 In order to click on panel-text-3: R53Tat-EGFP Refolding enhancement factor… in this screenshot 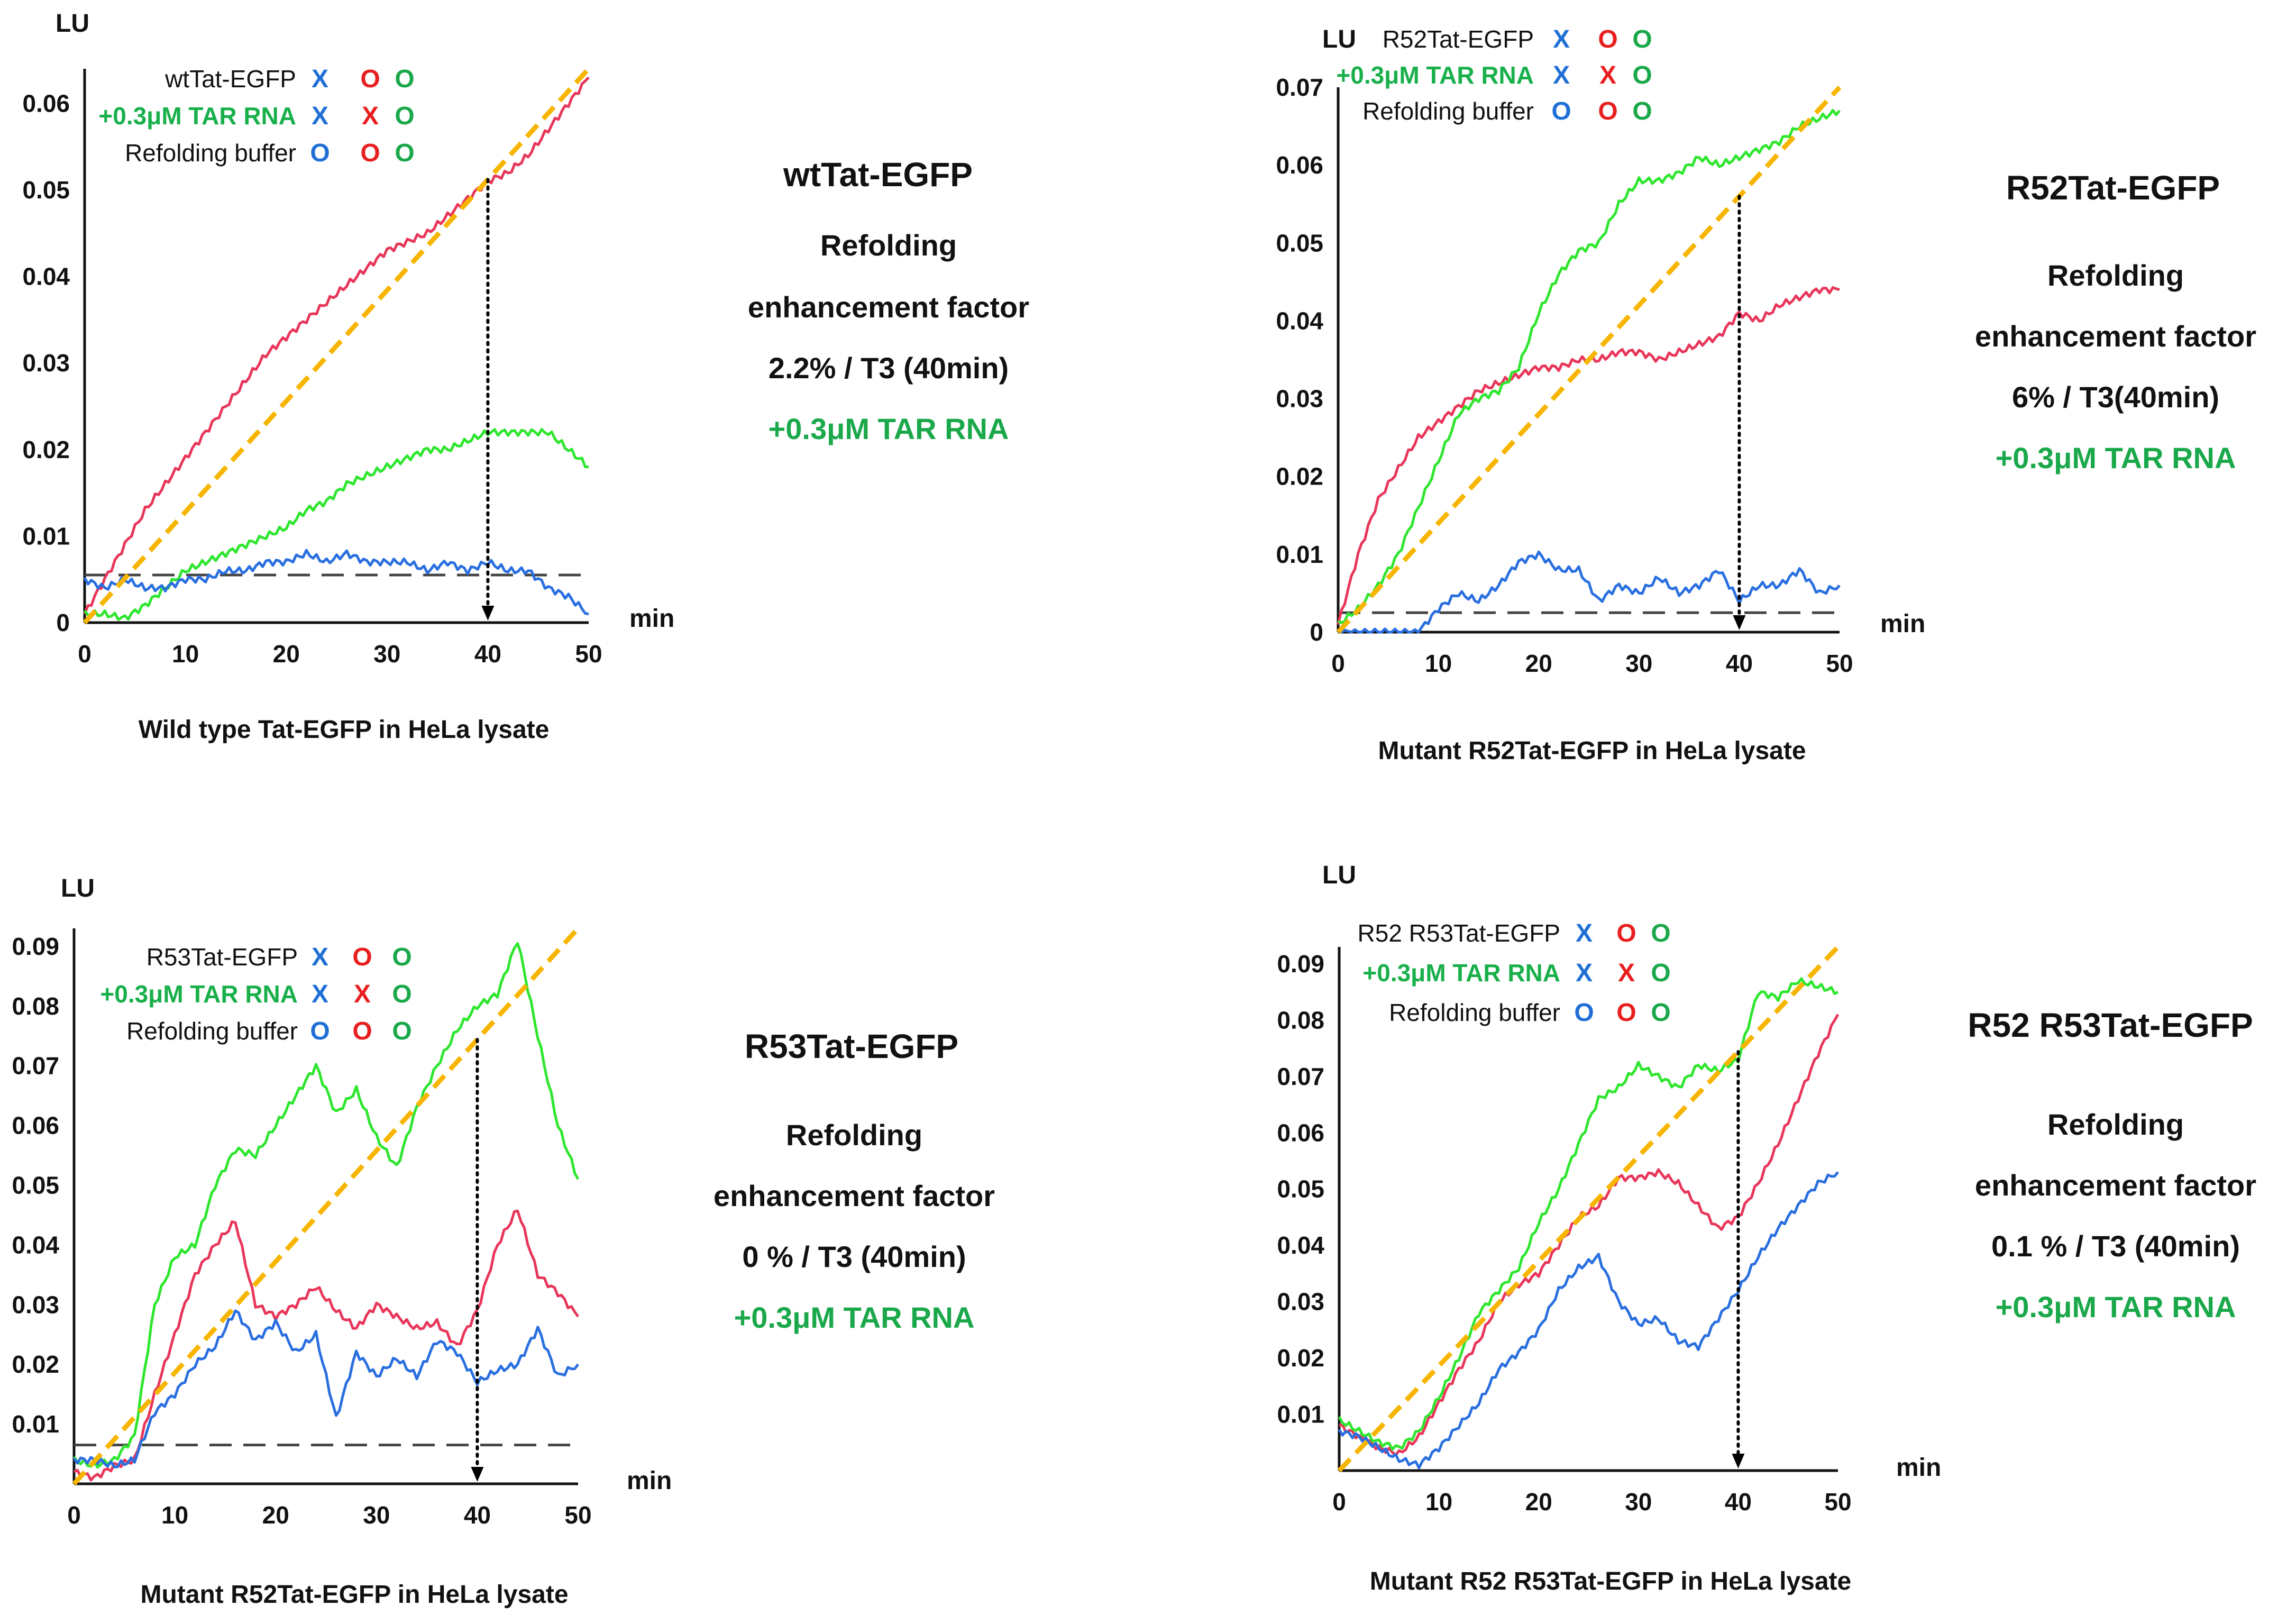, I will do `click(854, 1180)`.